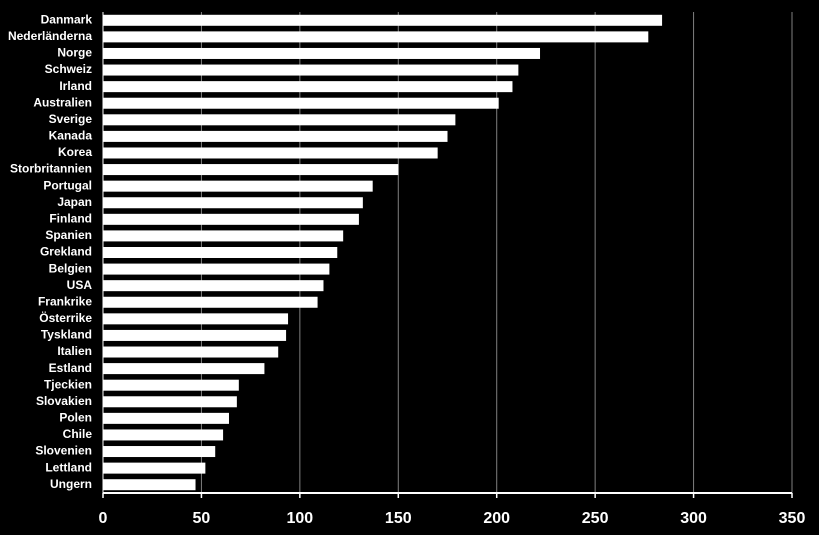  I want to click on y-tick-label: Polen, so click(75, 418).